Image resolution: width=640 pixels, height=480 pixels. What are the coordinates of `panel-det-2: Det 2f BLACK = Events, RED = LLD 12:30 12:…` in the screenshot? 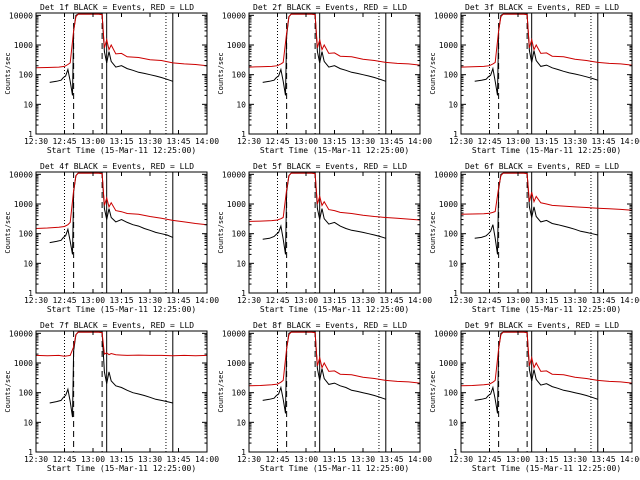 It's located at (324, 79).